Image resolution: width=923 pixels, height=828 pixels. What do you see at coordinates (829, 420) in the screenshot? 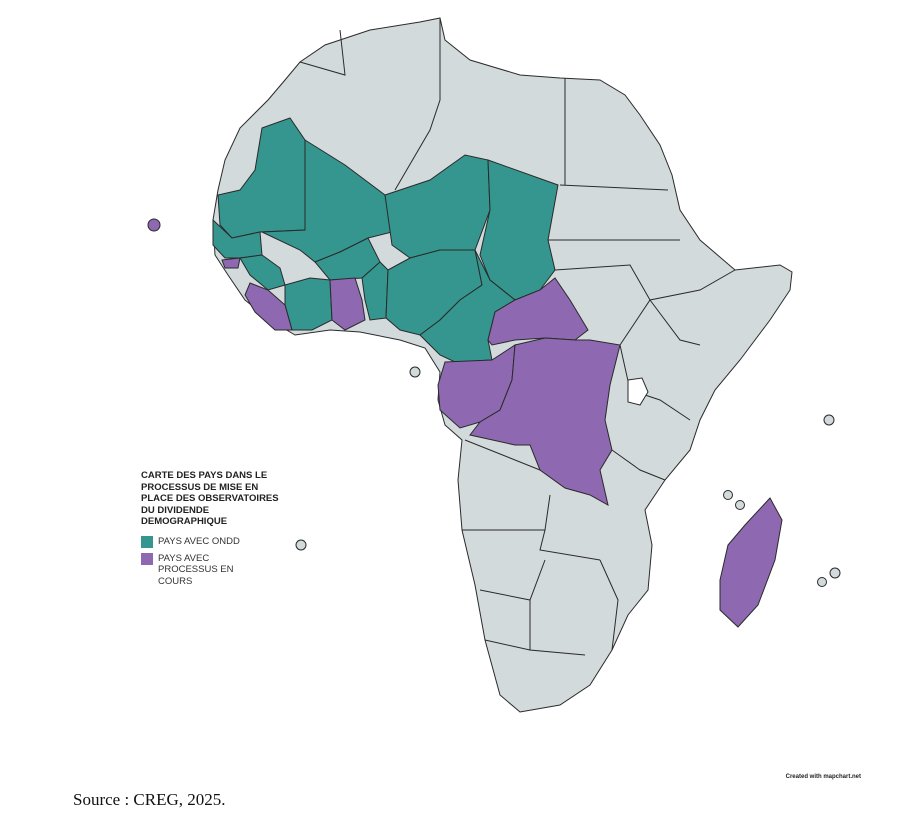
I see `island-seychelles` at bounding box center [829, 420].